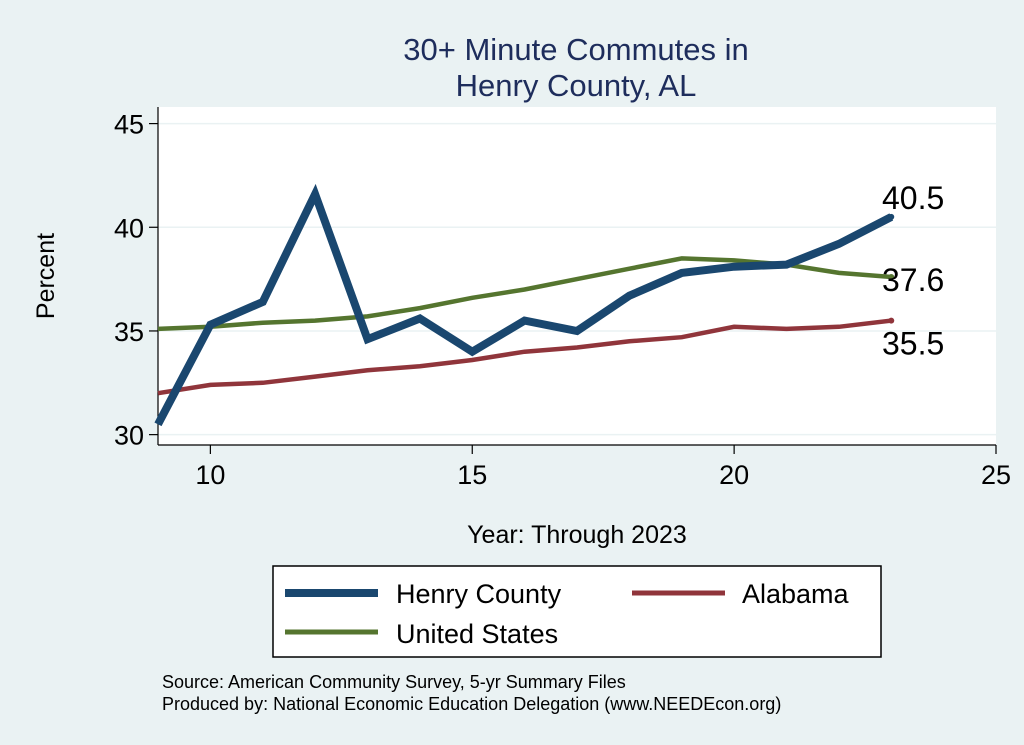  I want to click on x-tick-label-10: 10, so click(210, 475).